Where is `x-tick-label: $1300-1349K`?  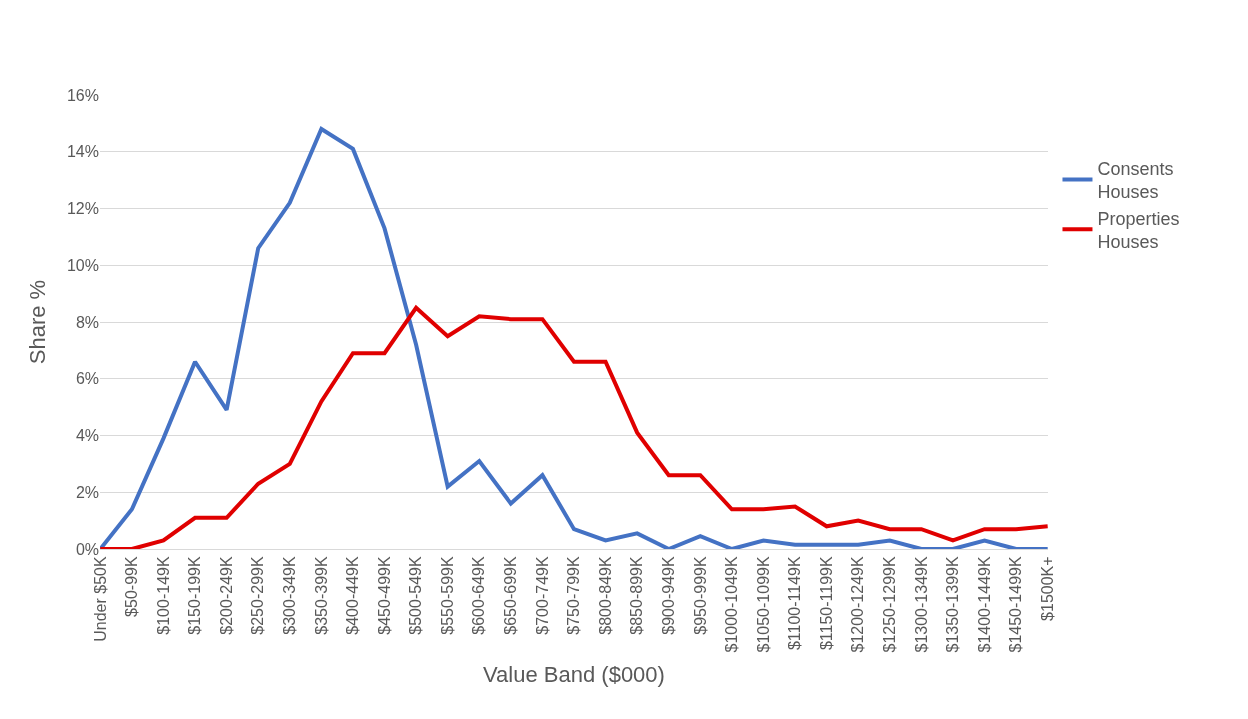
x-tick-label: $1300-1349K is located at coordinates (921, 604).